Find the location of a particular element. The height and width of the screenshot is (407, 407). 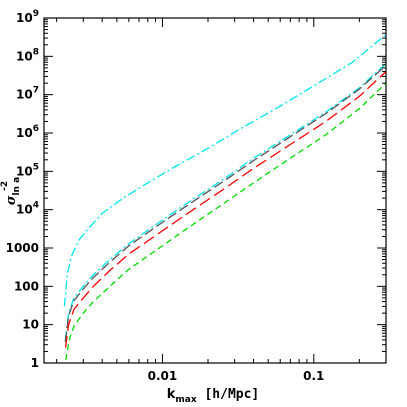

y-tick-label: 100 is located at coordinates (26, 286).